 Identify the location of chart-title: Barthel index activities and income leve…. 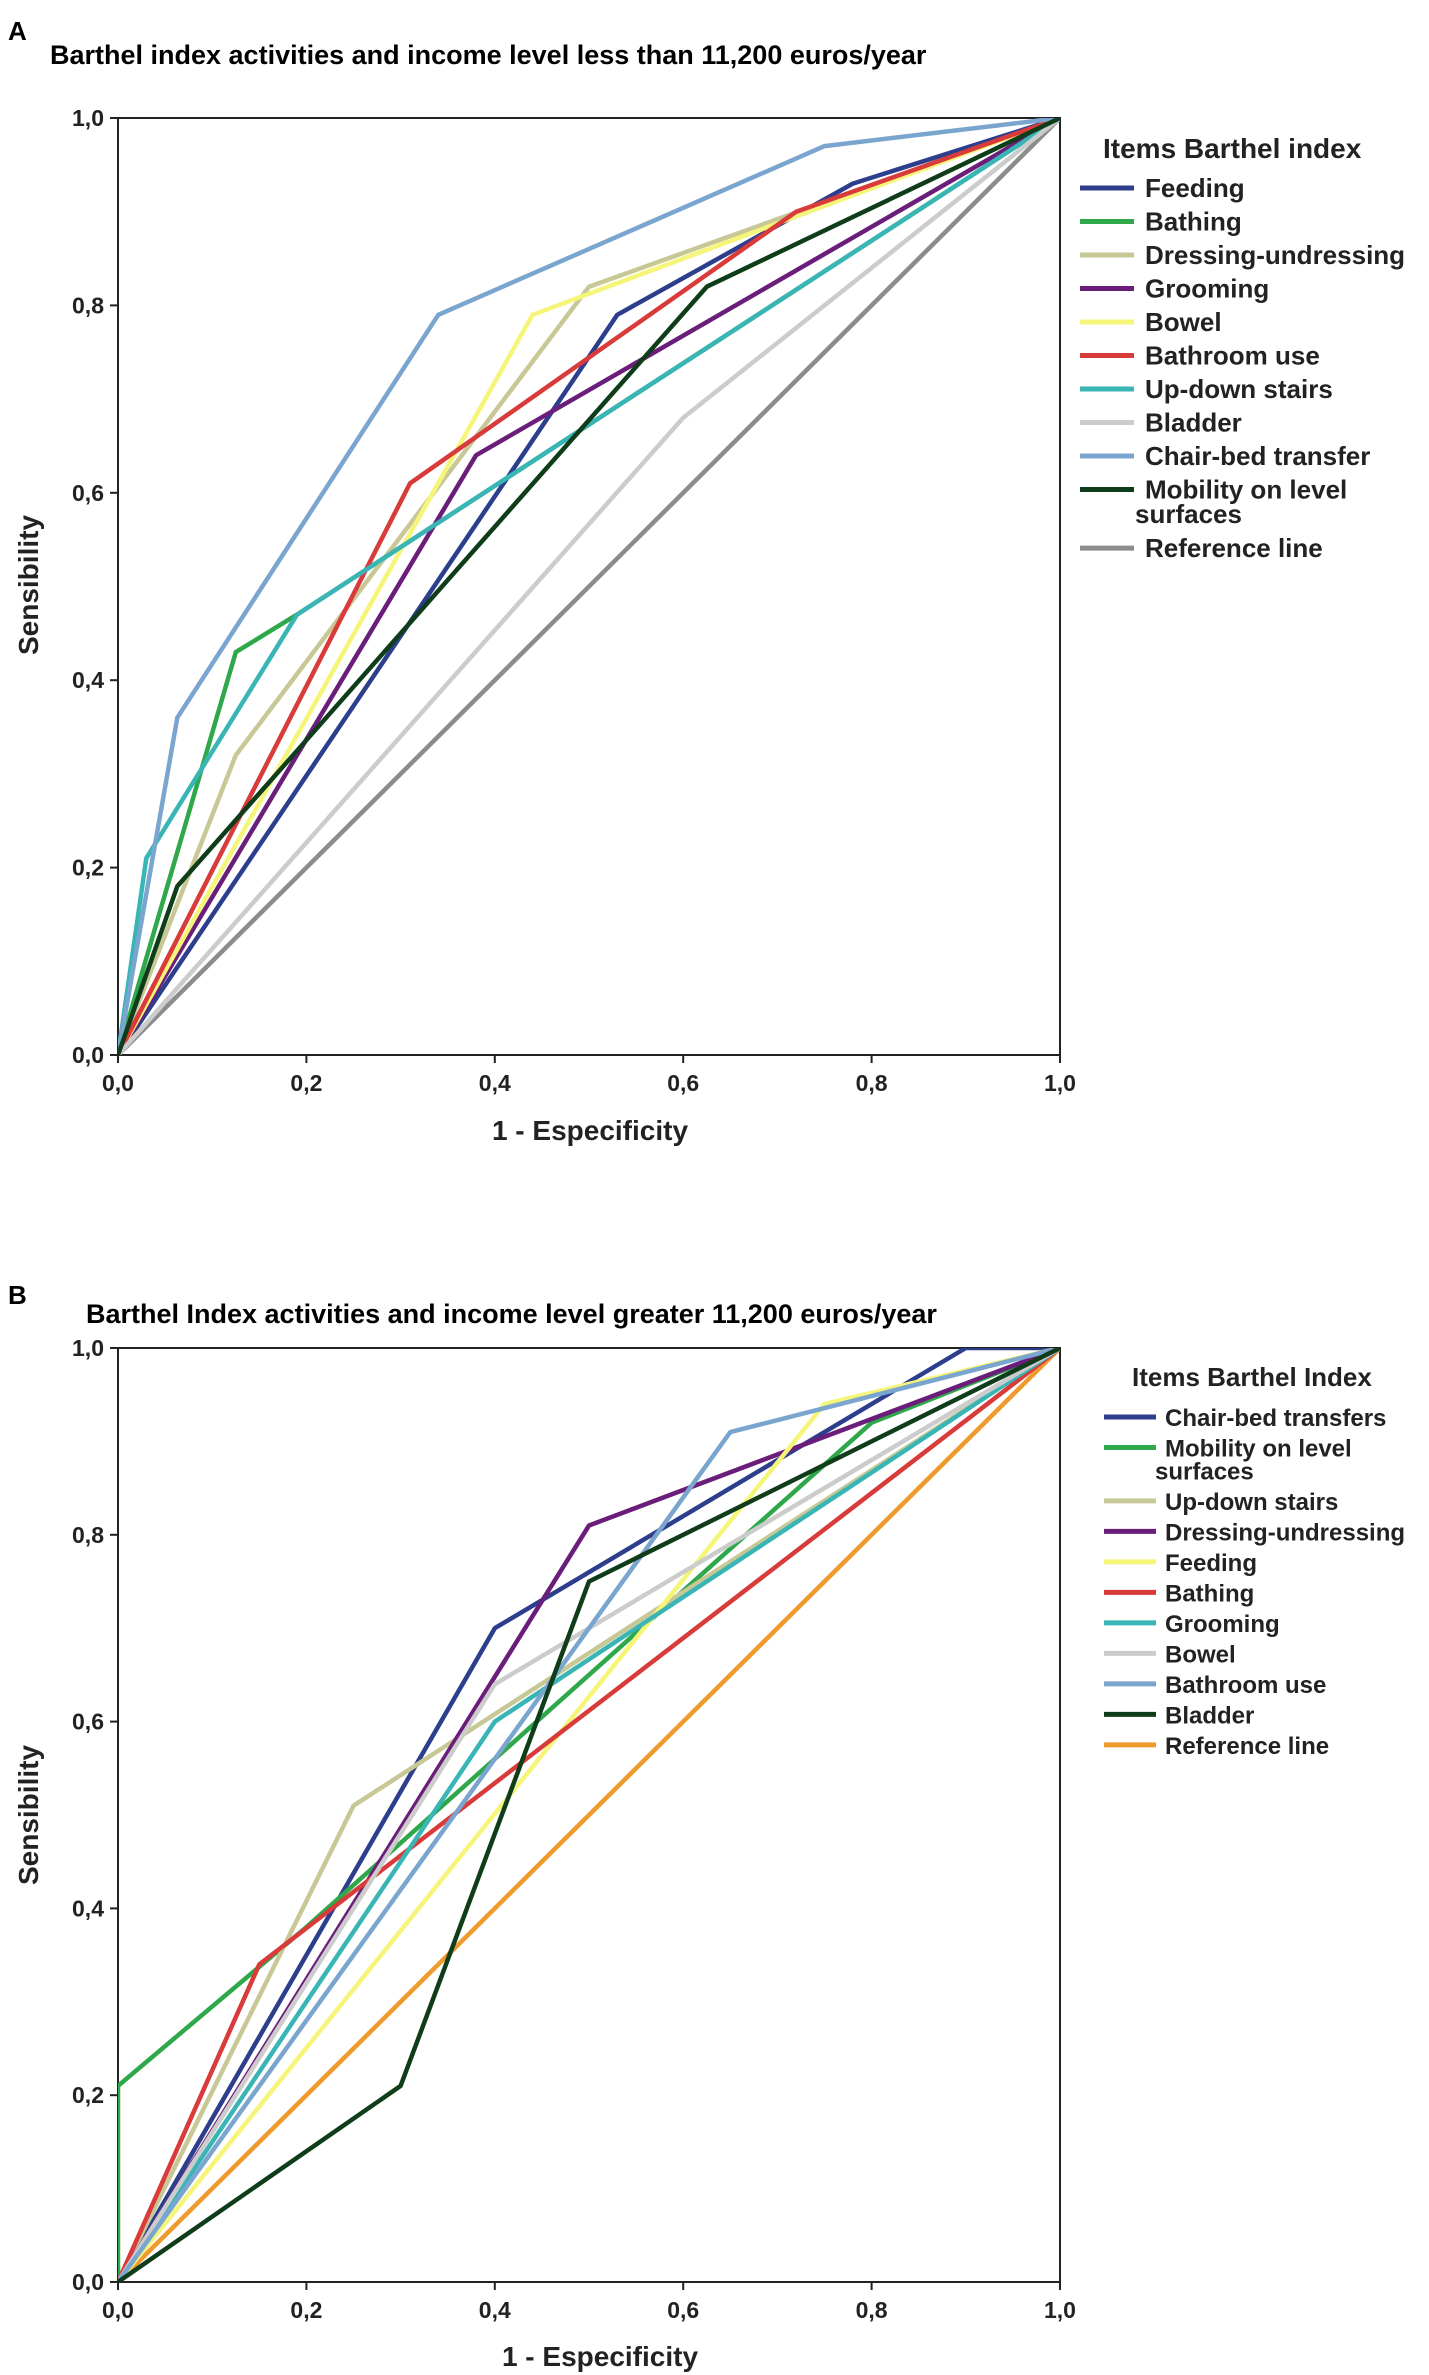
(488, 55).